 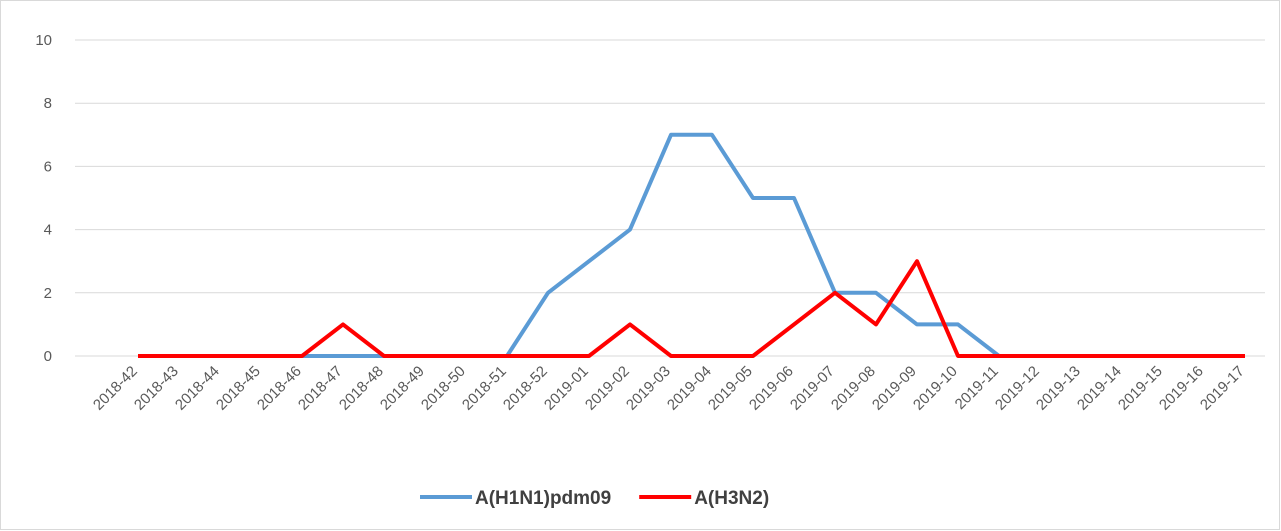 I want to click on legend-label: A(H1N1)pdm09, so click(x=543, y=498).